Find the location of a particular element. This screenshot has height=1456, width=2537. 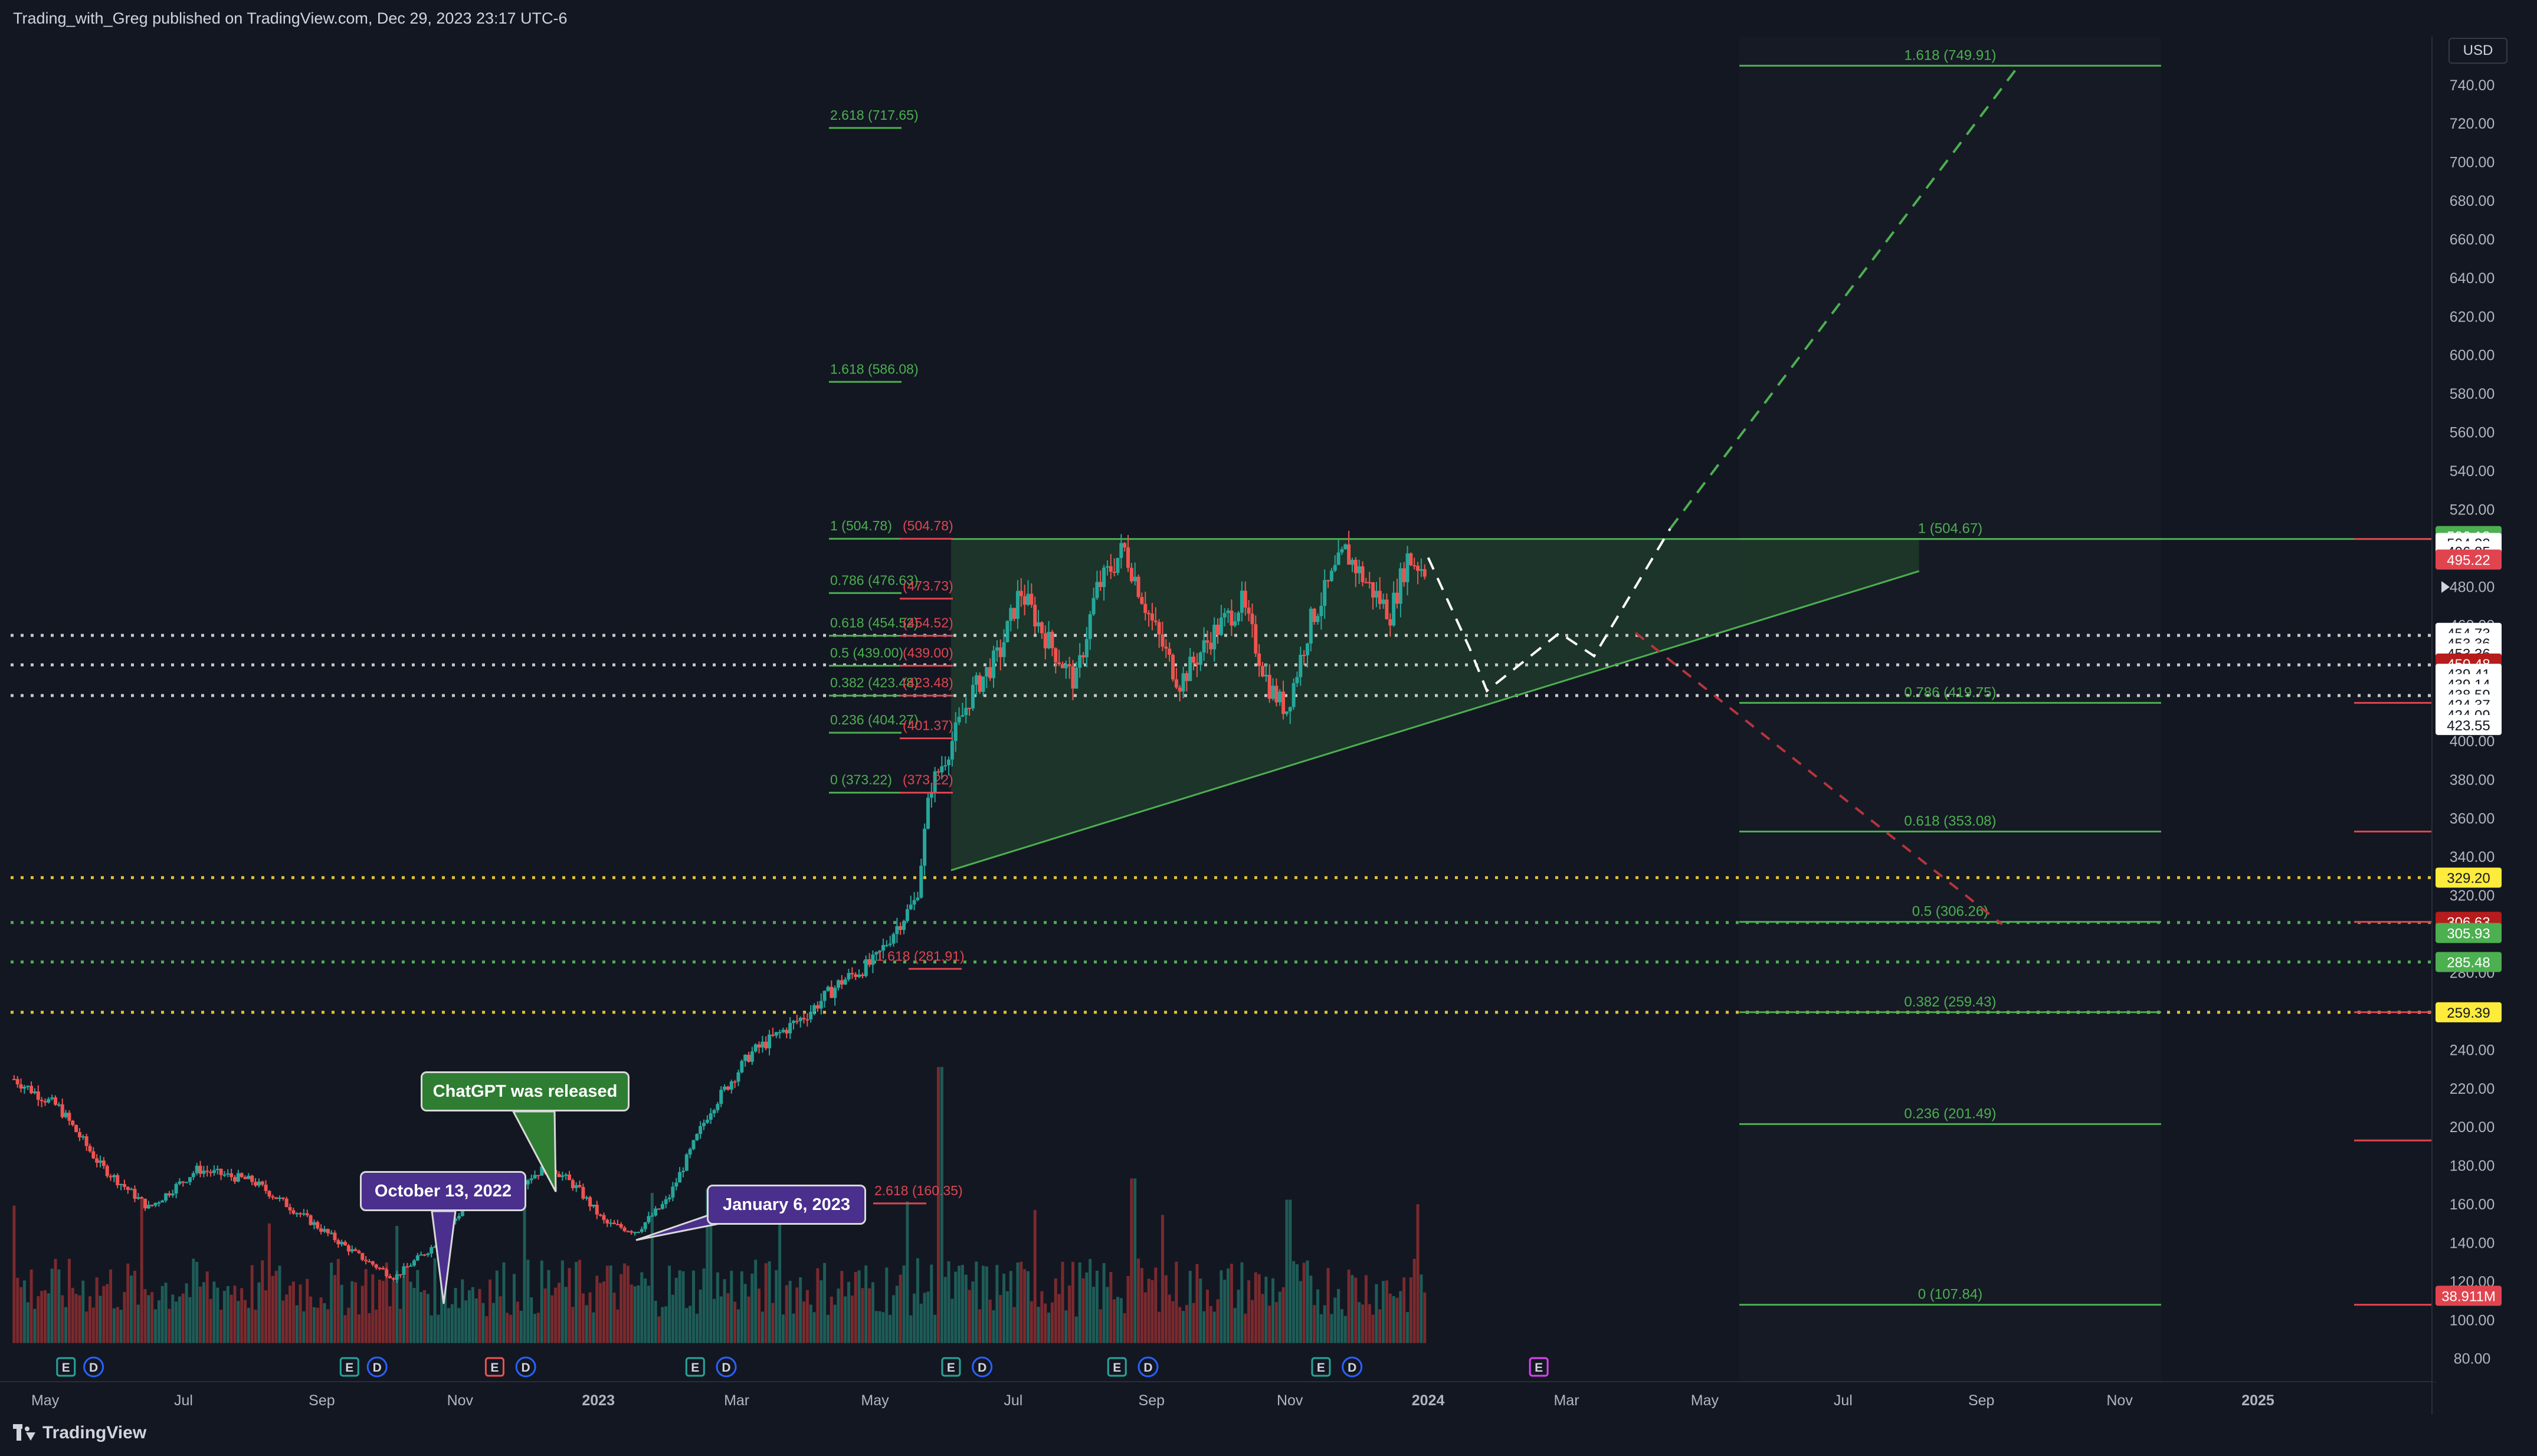

y-axis-tick-label: 720.00 is located at coordinates (2472, 124).